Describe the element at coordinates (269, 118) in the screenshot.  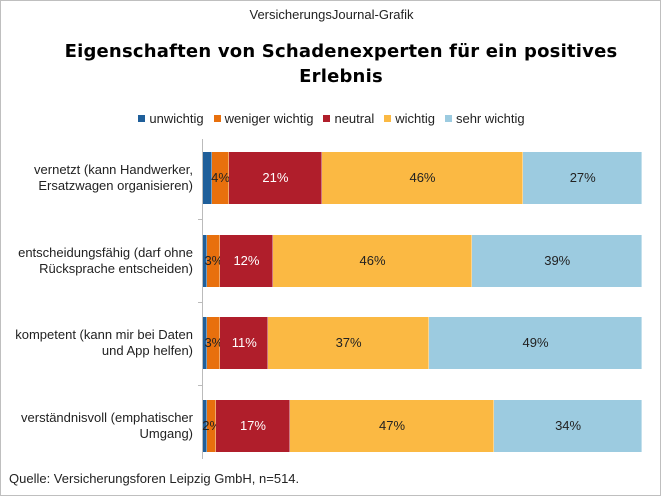
I see `legend-label: weniger wichtig` at that location.